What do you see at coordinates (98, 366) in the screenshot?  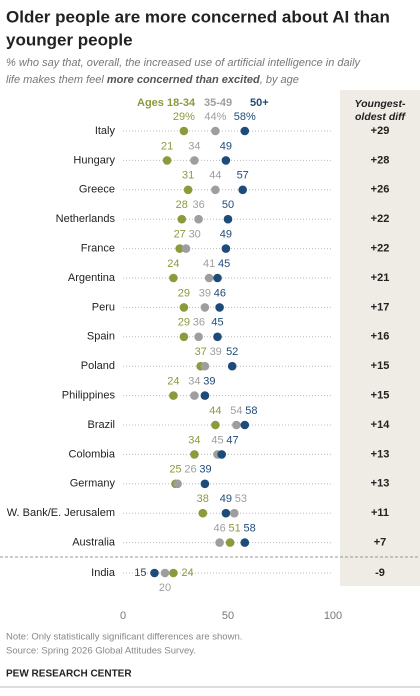 I see `category-label: Poland` at bounding box center [98, 366].